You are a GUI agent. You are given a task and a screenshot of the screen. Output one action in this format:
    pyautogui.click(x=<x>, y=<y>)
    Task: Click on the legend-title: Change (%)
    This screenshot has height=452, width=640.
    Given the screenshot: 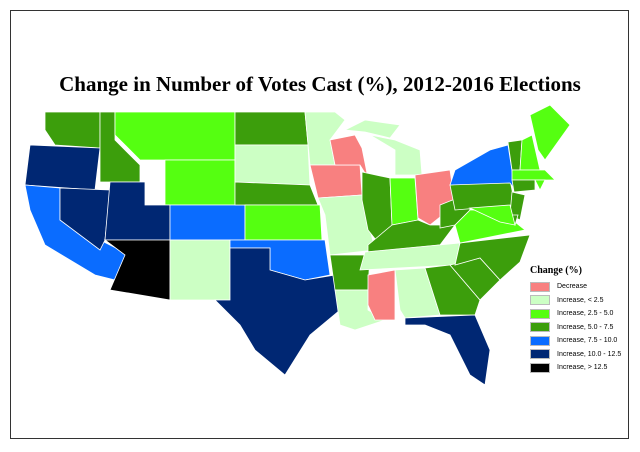 What is the action you would take?
    pyautogui.click(x=556, y=270)
    